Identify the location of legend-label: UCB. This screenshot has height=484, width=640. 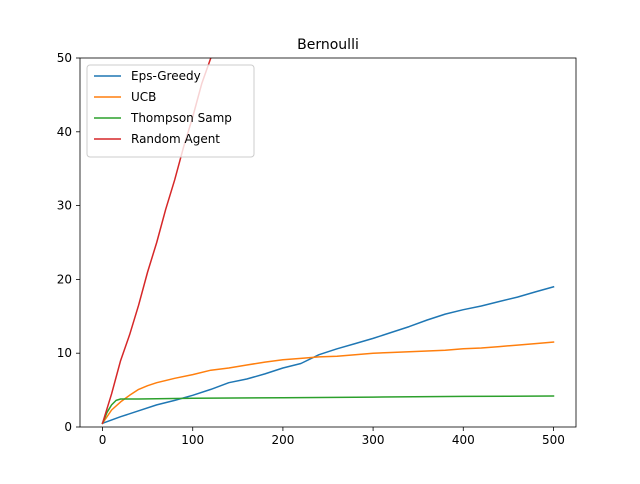
(143, 97).